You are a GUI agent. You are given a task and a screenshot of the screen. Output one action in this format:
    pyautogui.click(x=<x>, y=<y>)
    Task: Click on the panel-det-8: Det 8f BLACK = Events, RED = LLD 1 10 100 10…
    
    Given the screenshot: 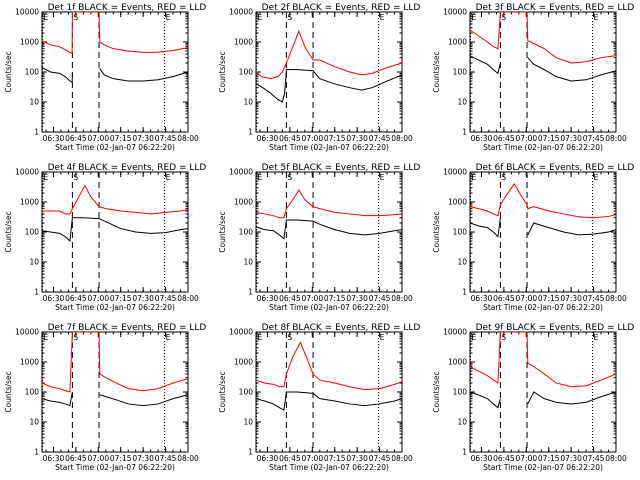 What is the action you would take?
    pyautogui.click(x=319, y=397)
    